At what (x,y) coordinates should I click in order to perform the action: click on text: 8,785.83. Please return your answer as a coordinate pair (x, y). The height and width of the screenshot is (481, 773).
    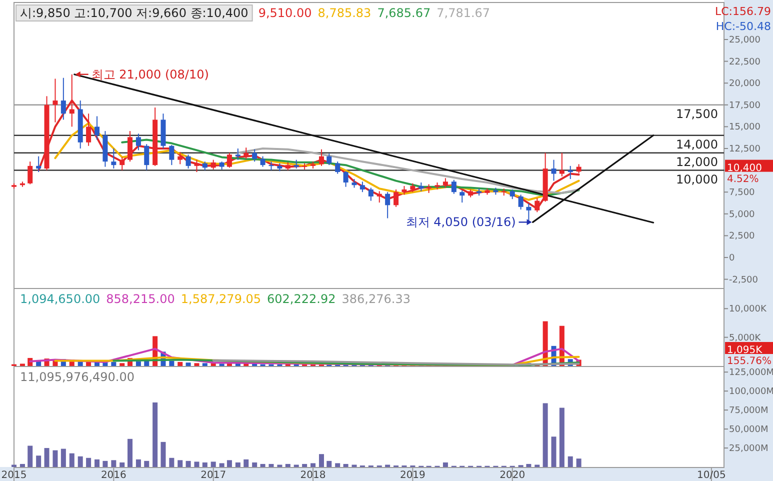
    Looking at the image, I should click on (345, 13).